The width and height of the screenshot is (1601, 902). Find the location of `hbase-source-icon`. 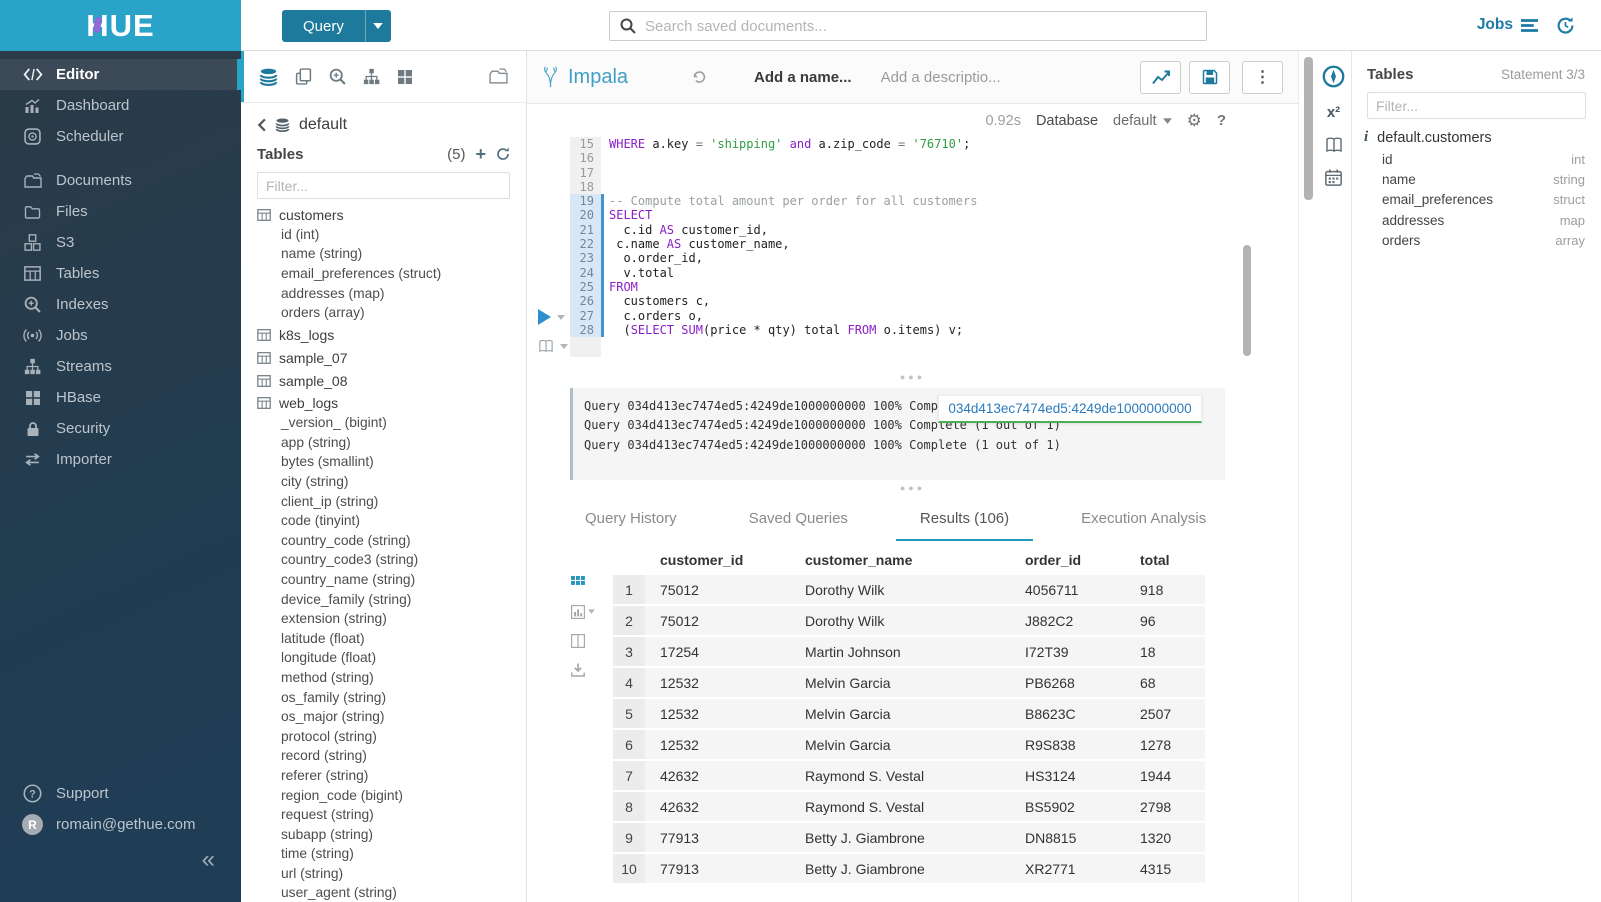

hbase-source-icon is located at coordinates (405, 77).